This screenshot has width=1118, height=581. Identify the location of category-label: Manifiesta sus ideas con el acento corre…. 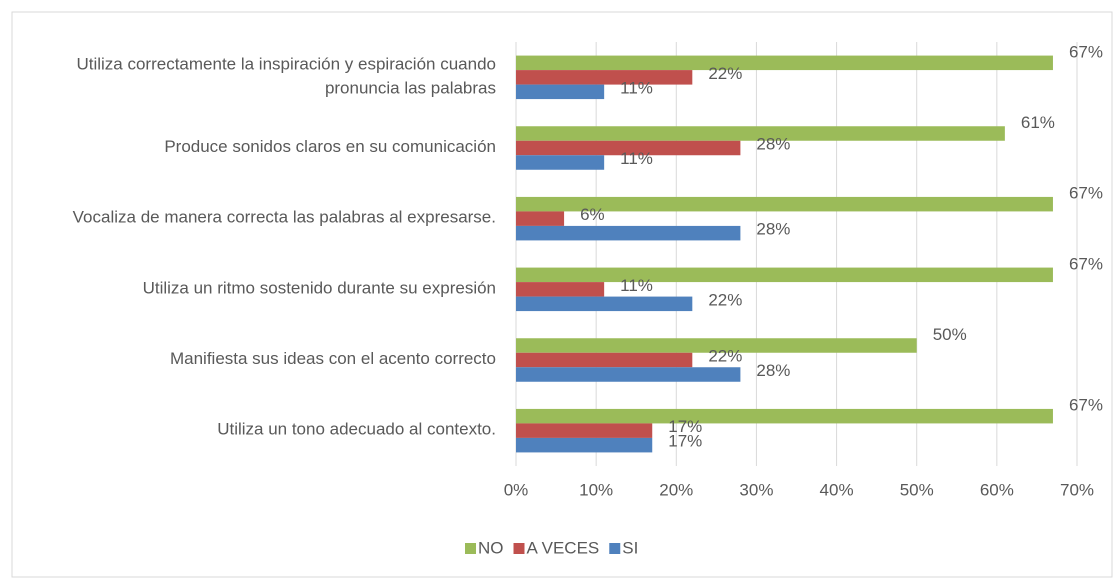
(333, 358).